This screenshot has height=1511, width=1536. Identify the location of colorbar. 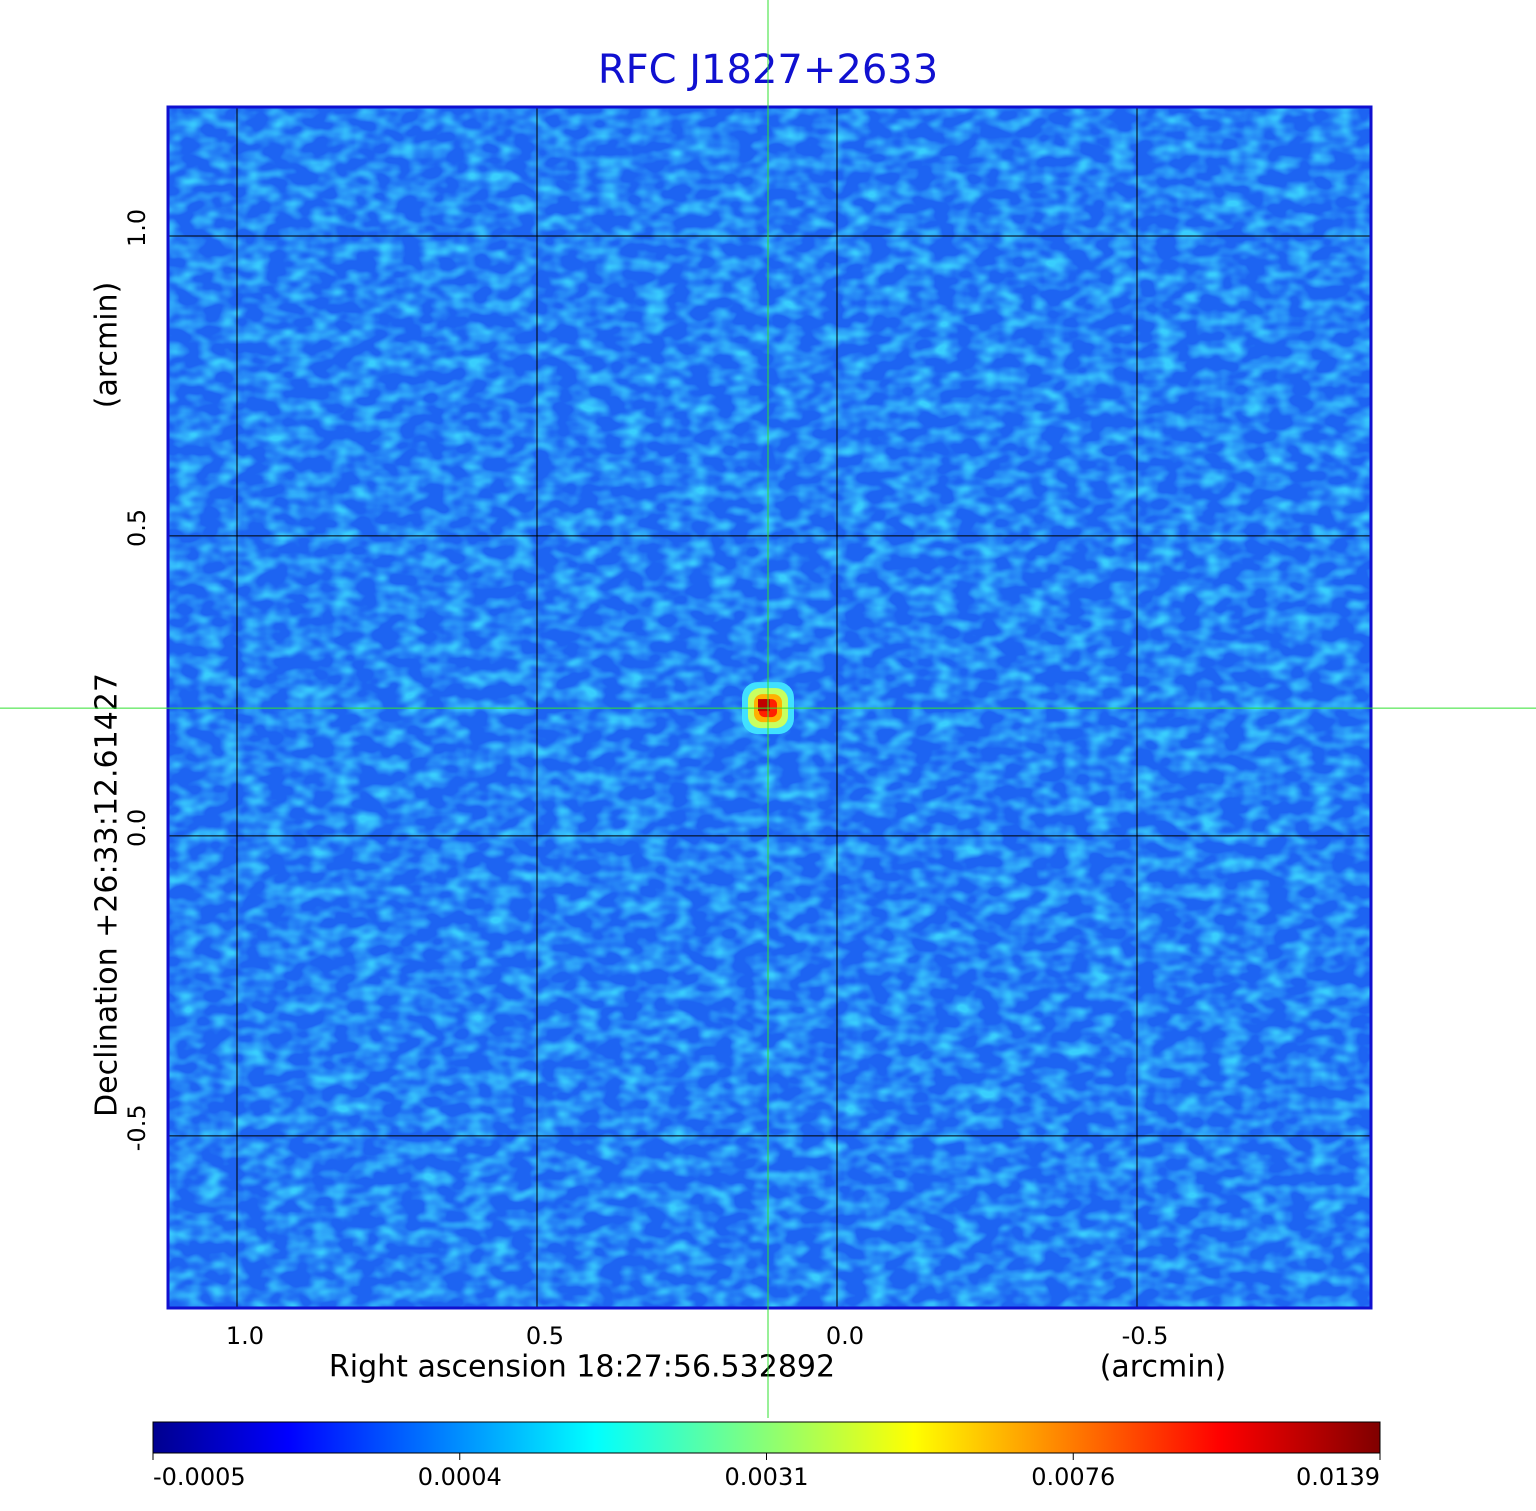
(766, 1437).